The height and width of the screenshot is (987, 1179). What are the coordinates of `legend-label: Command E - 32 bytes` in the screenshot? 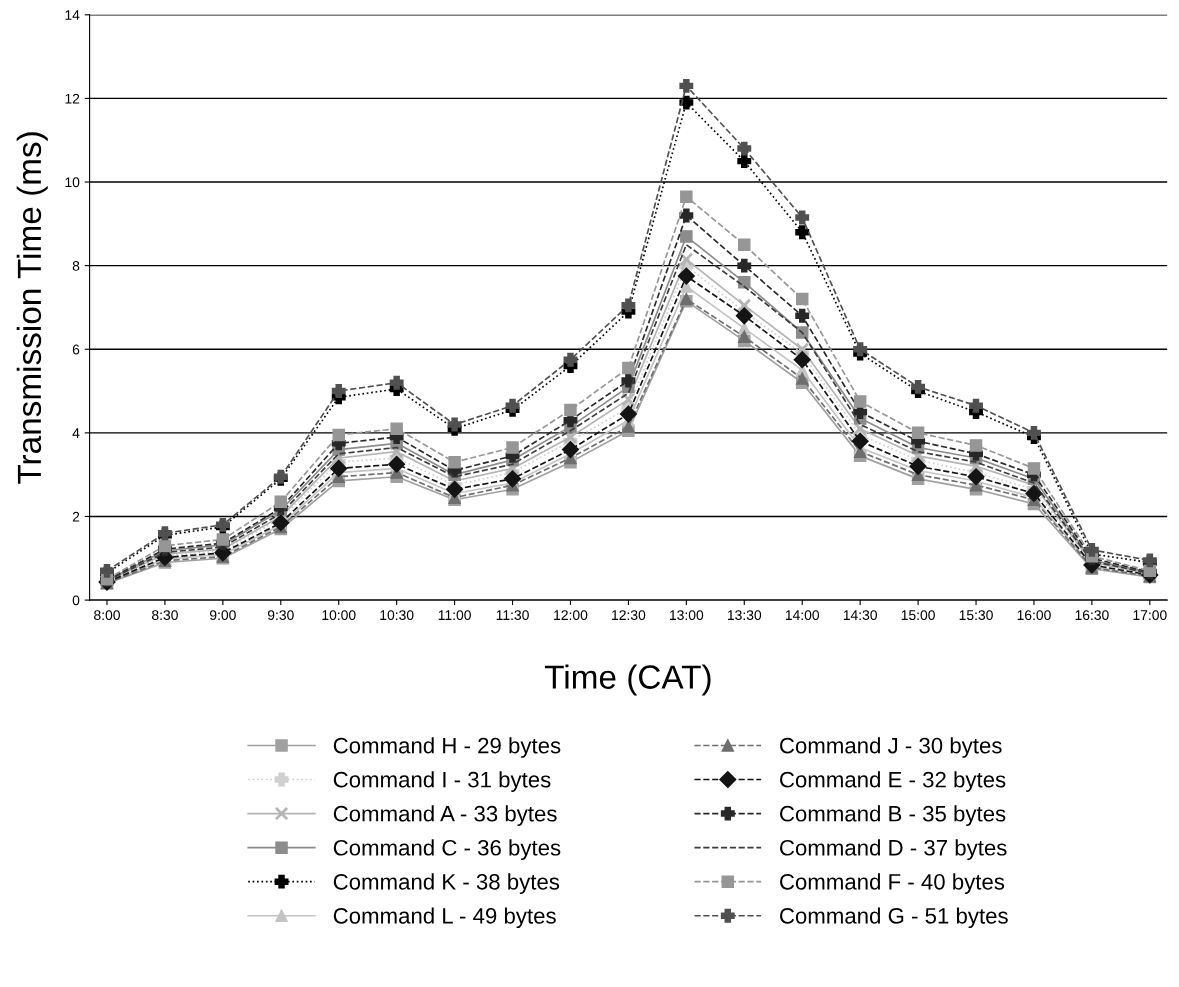 It's located at (893, 781).